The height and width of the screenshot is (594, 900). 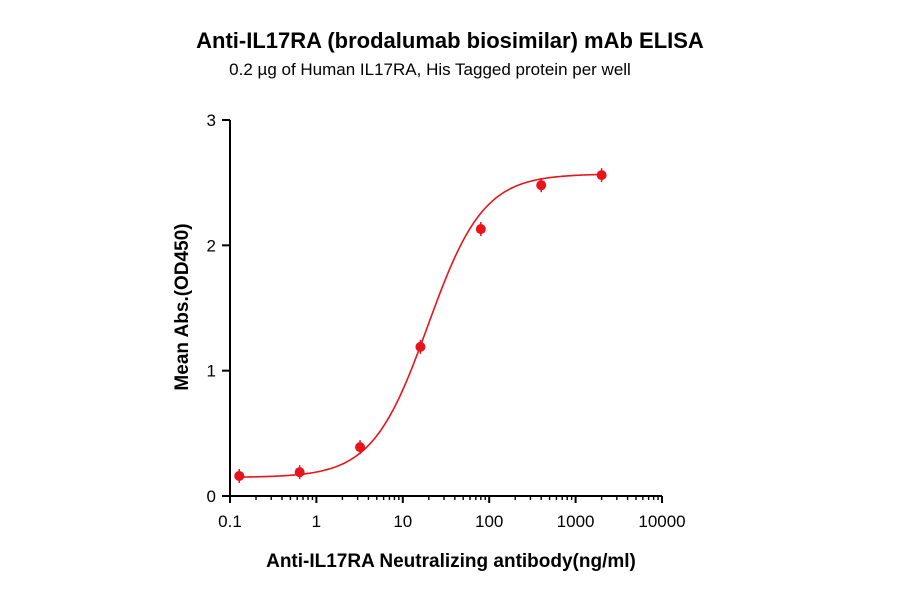 What do you see at coordinates (211, 120) in the screenshot?
I see `y-tick-label: 3` at bounding box center [211, 120].